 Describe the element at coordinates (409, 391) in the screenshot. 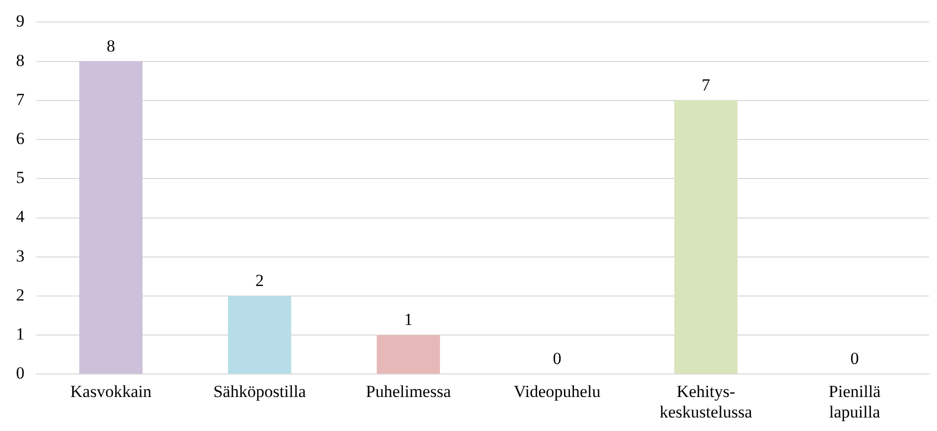

I see `x-tick-label: Puhelimessa` at that location.